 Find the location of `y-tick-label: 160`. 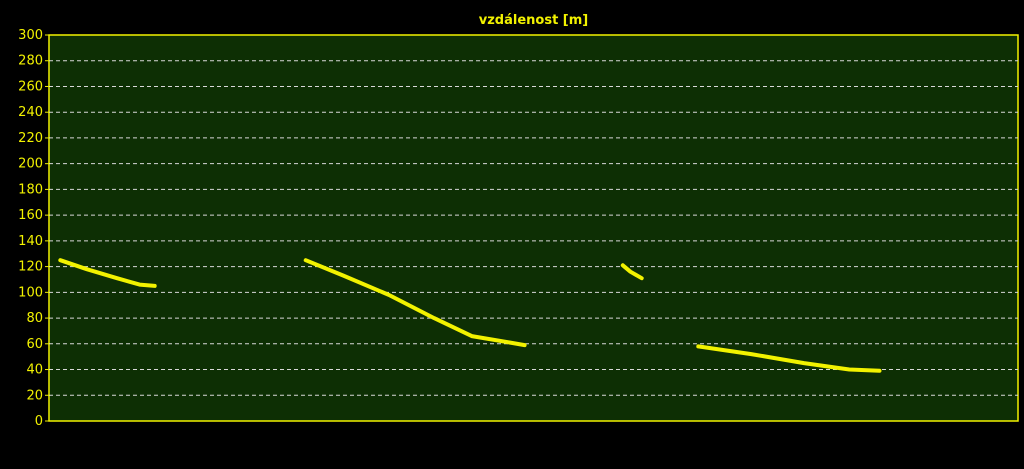

y-tick-label: 160 is located at coordinates (30, 215).